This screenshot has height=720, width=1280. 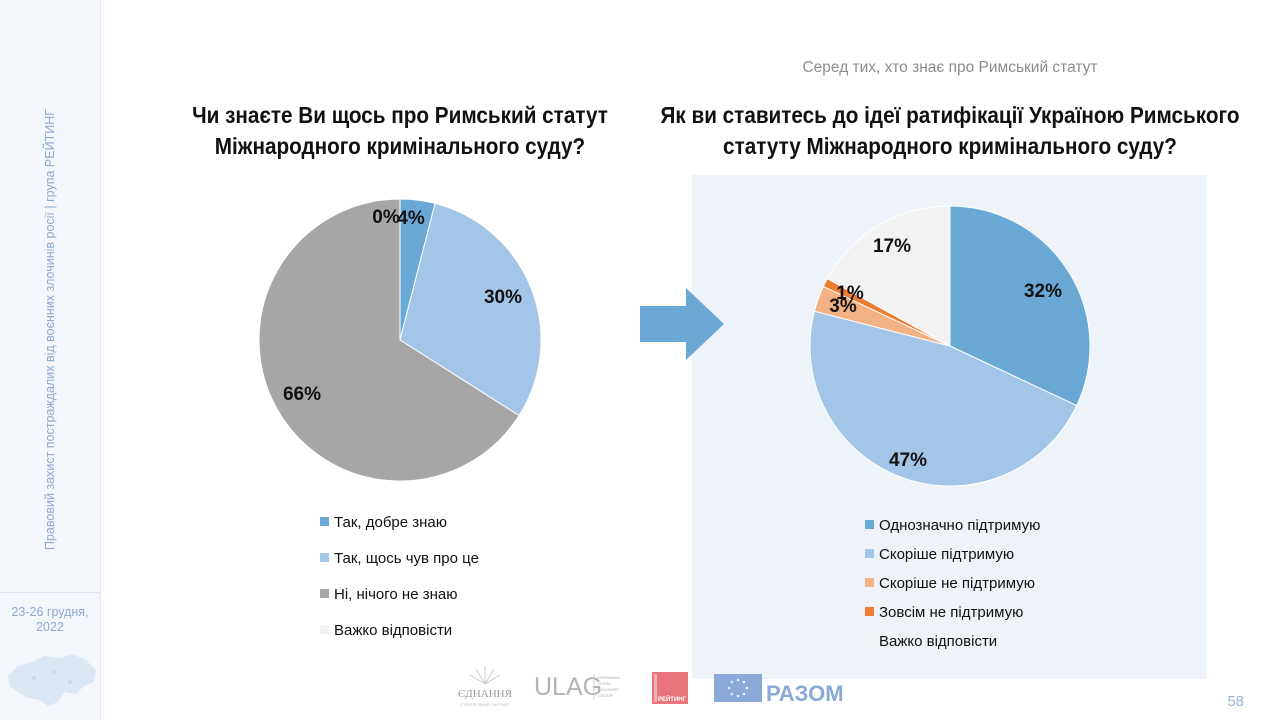 I want to click on survey-date-line1: 23-26 грудня,, so click(x=50, y=612).